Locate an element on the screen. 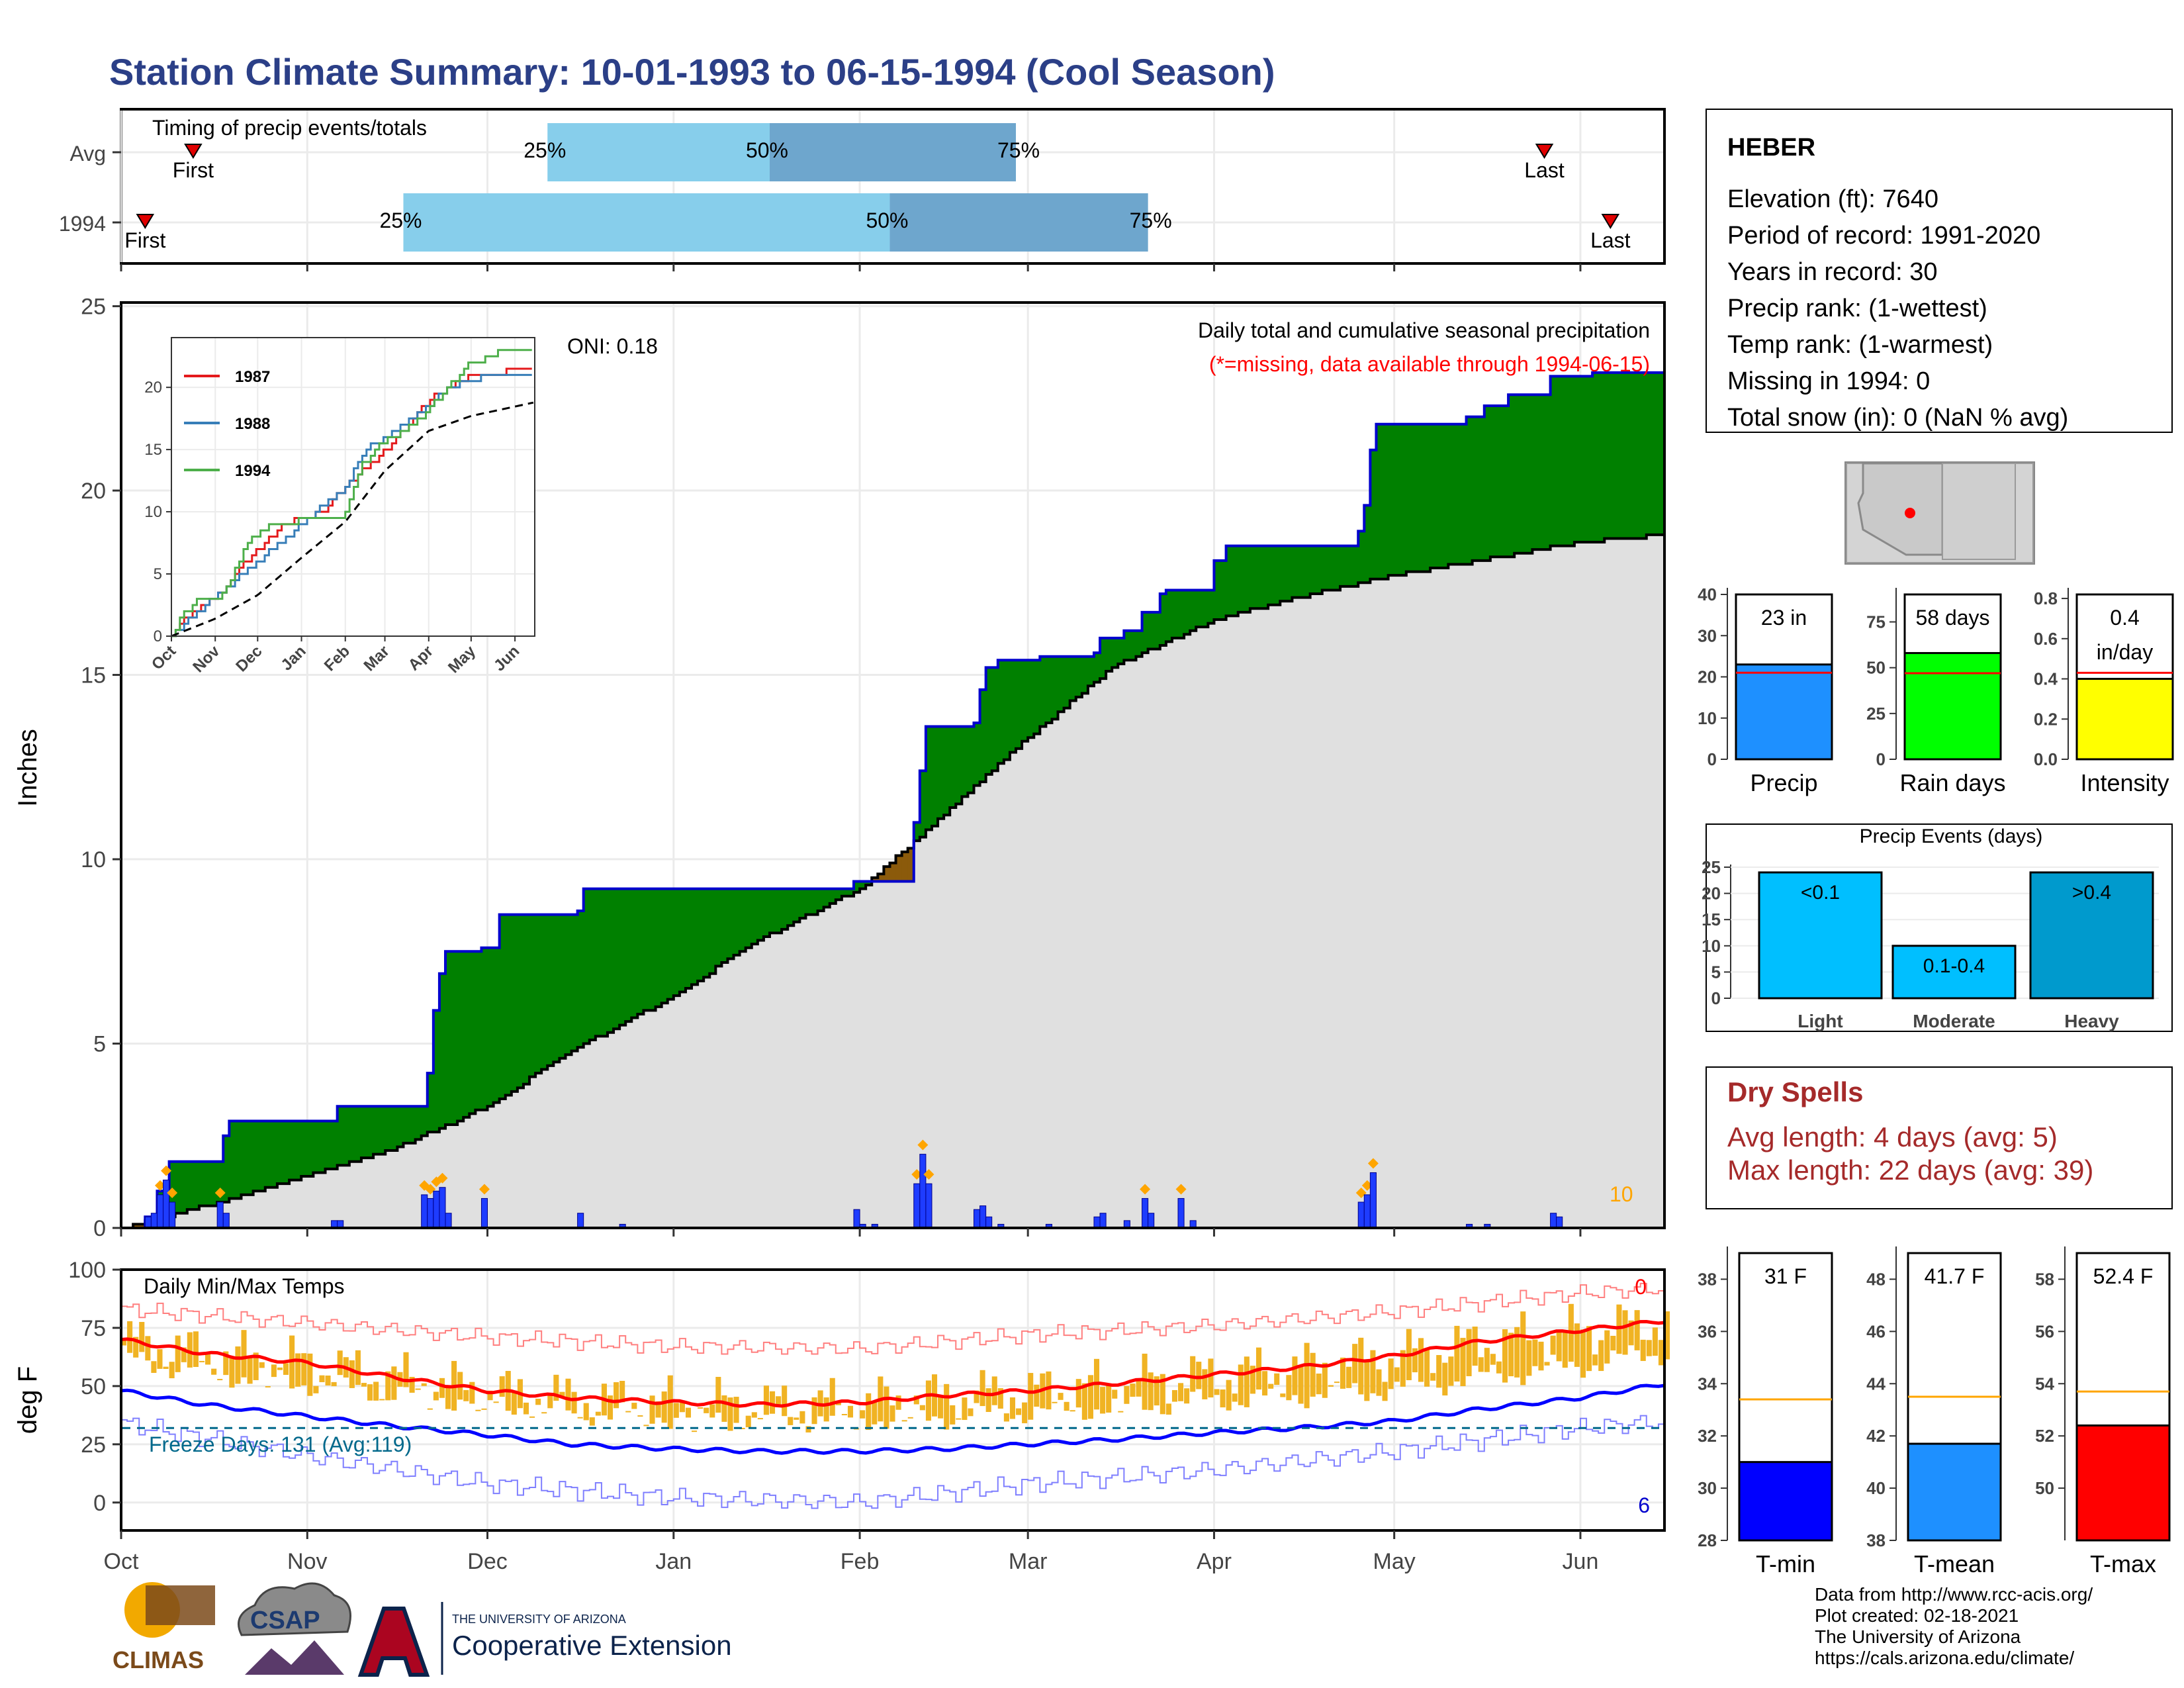 The image size is (2184, 1688). temp-stat-1-value-label: 41.7 F is located at coordinates (1955, 1276).